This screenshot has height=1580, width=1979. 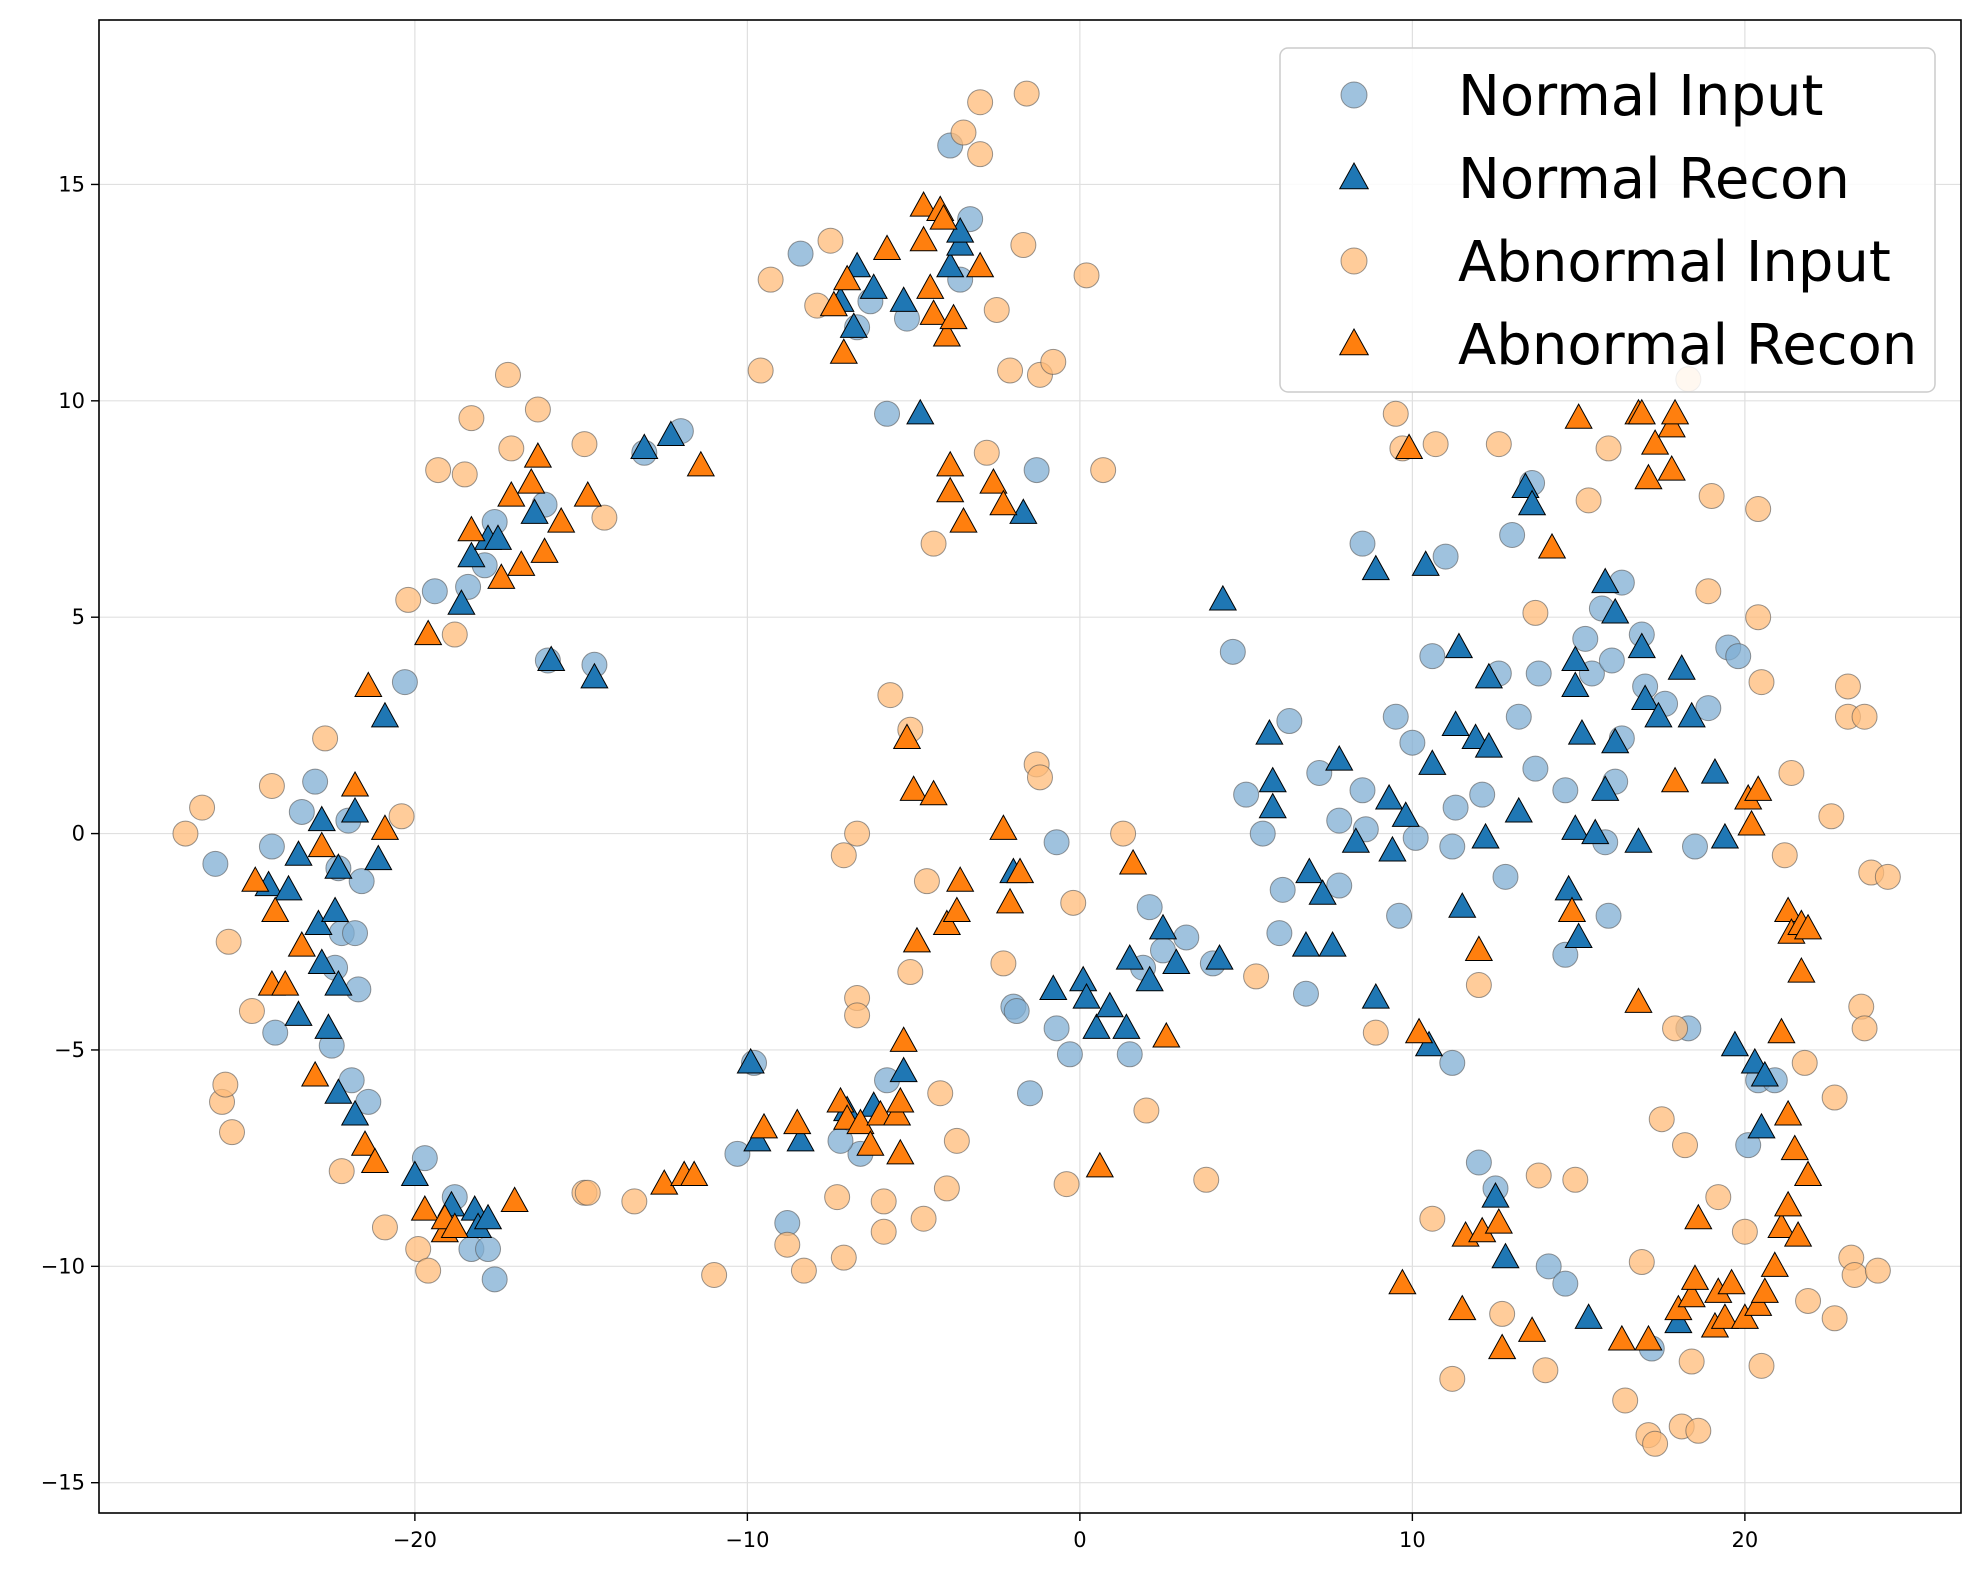 I want to click on normal-recon-legend-marker, so click(x=1354, y=175).